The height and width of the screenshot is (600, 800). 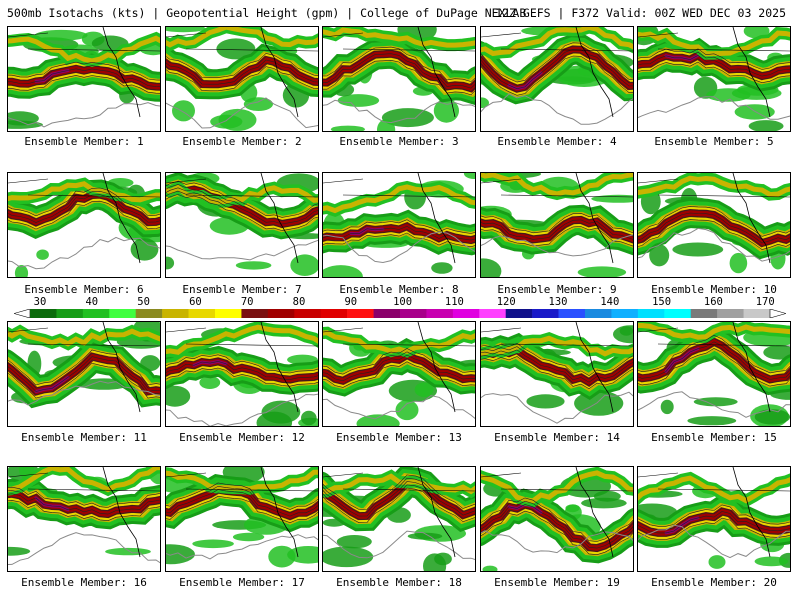 What do you see at coordinates (92, 302) in the screenshot?
I see `colorbar-tick-label: 40` at bounding box center [92, 302].